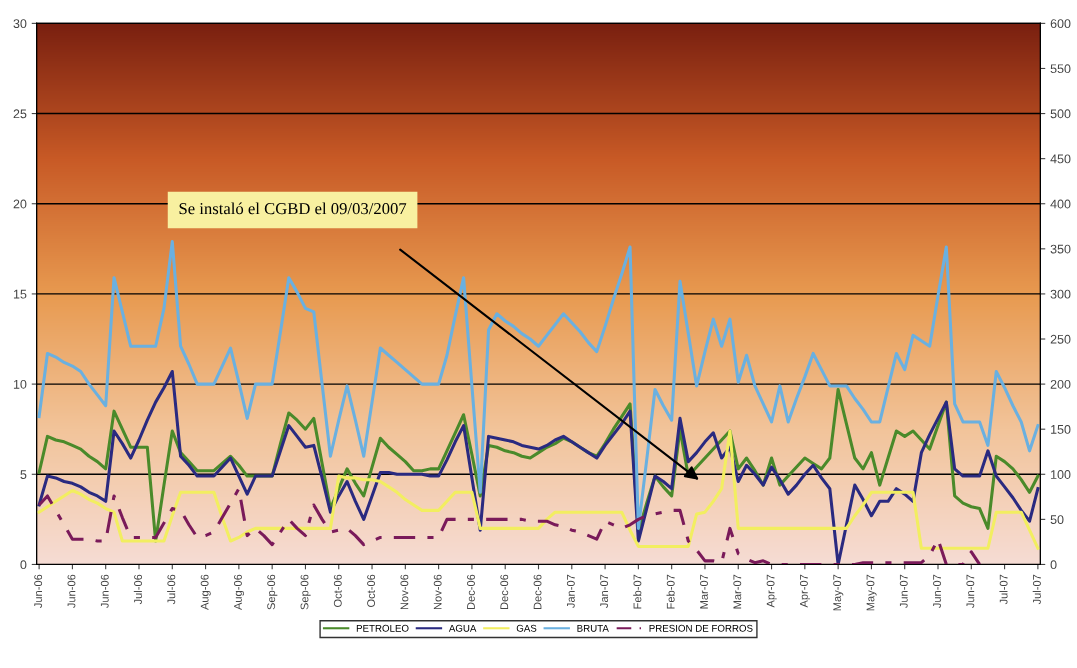 This screenshot has width=1077, height=668. Describe the element at coordinates (382, 628) in the screenshot. I see `legend-label: PETROLEO` at that location.